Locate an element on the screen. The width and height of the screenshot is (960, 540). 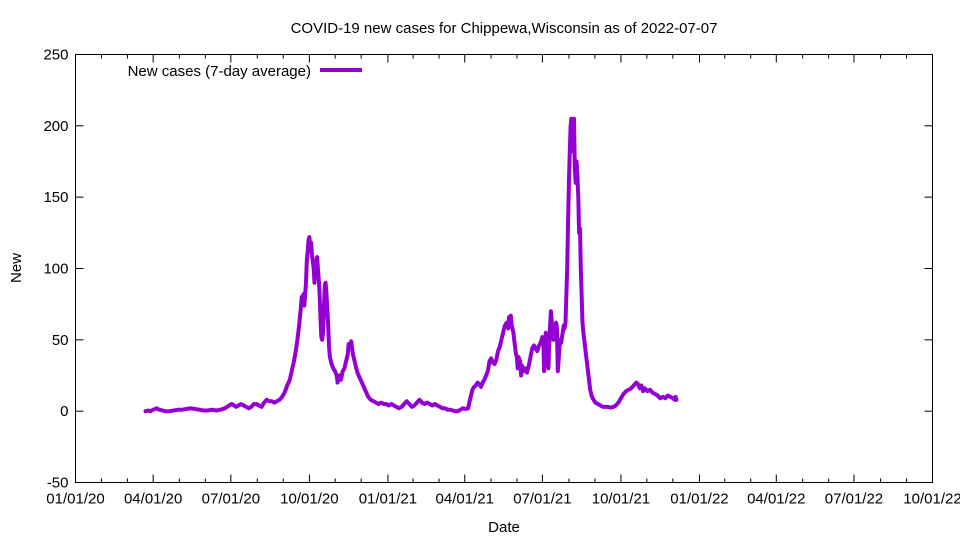
x-tick-label: 07/01/22 is located at coordinates (854, 499).